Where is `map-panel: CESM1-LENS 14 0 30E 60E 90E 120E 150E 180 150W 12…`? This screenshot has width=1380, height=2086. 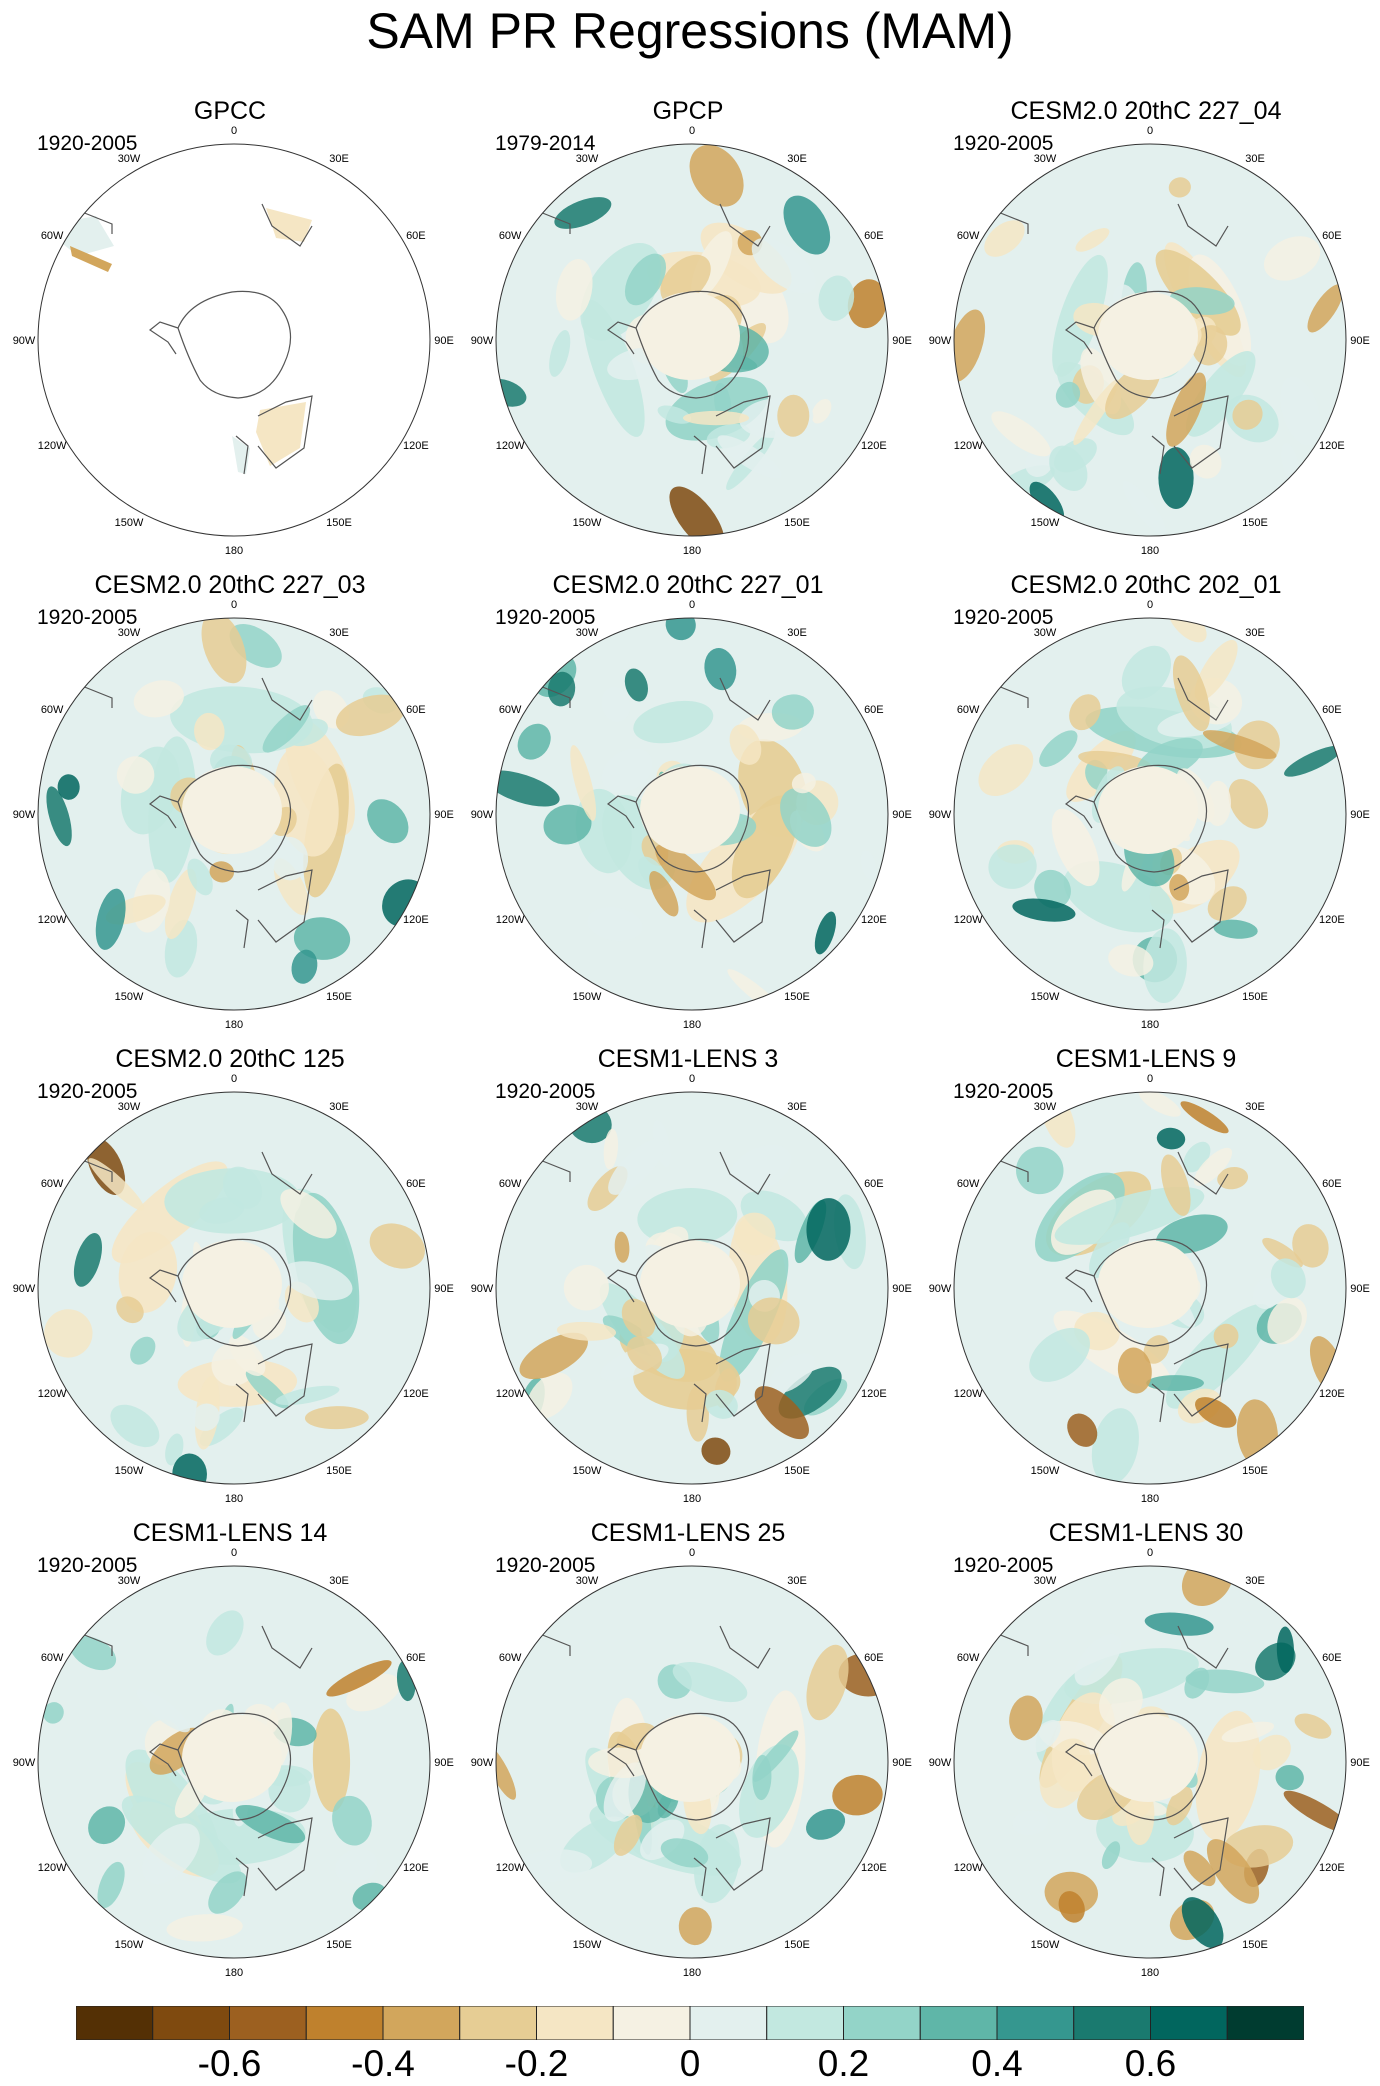
map-panel: CESM1-LENS 14 0 30E 60E 90E 120E 150E 180 150W 12… is located at coordinates (230, 1755).